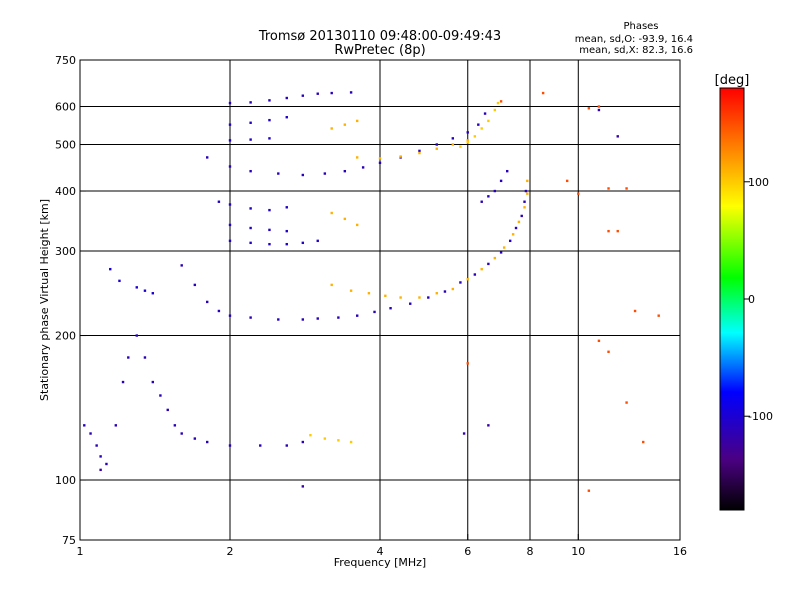 The width and height of the screenshot is (800, 600). Describe the element at coordinates (636, 50) in the screenshot. I see `phases-stats-x: mean, sd,X: 82.3, 16.6` at that location.